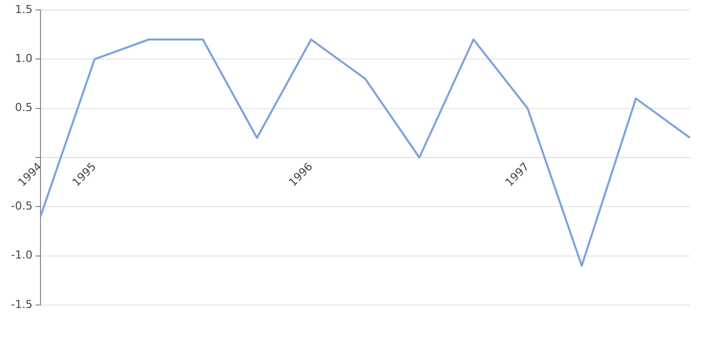  What do you see at coordinates (23, 107) in the screenshot?
I see `y-tick-label: 0.5` at bounding box center [23, 107].